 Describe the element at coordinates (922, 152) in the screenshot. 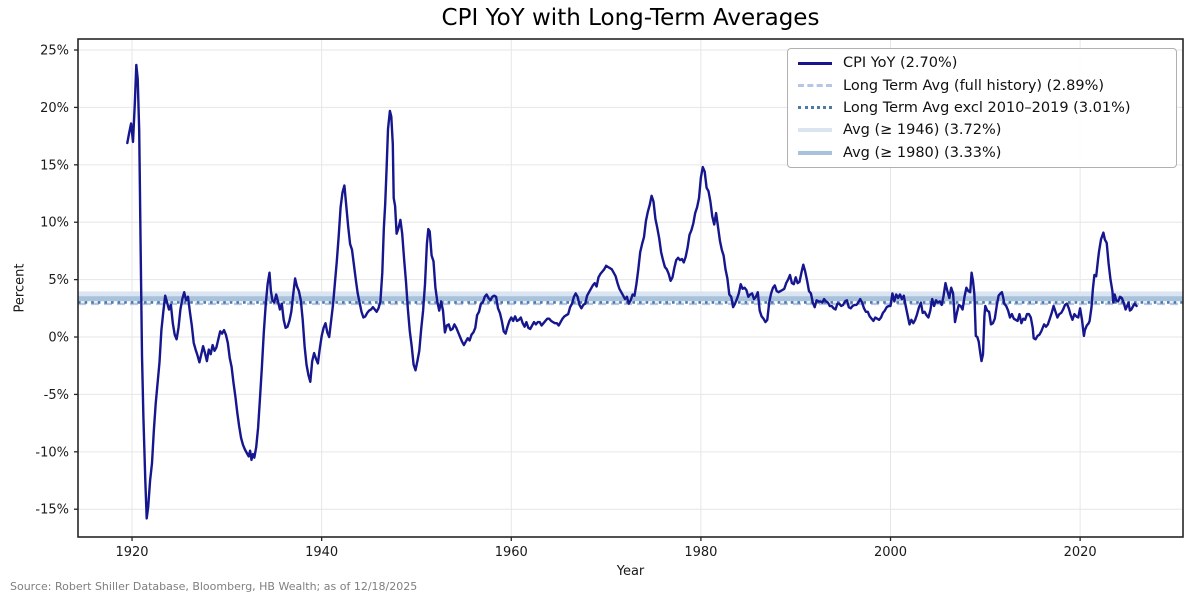

I see `legend-label: Avg (≥ 1980) (3.33%)` at that location.